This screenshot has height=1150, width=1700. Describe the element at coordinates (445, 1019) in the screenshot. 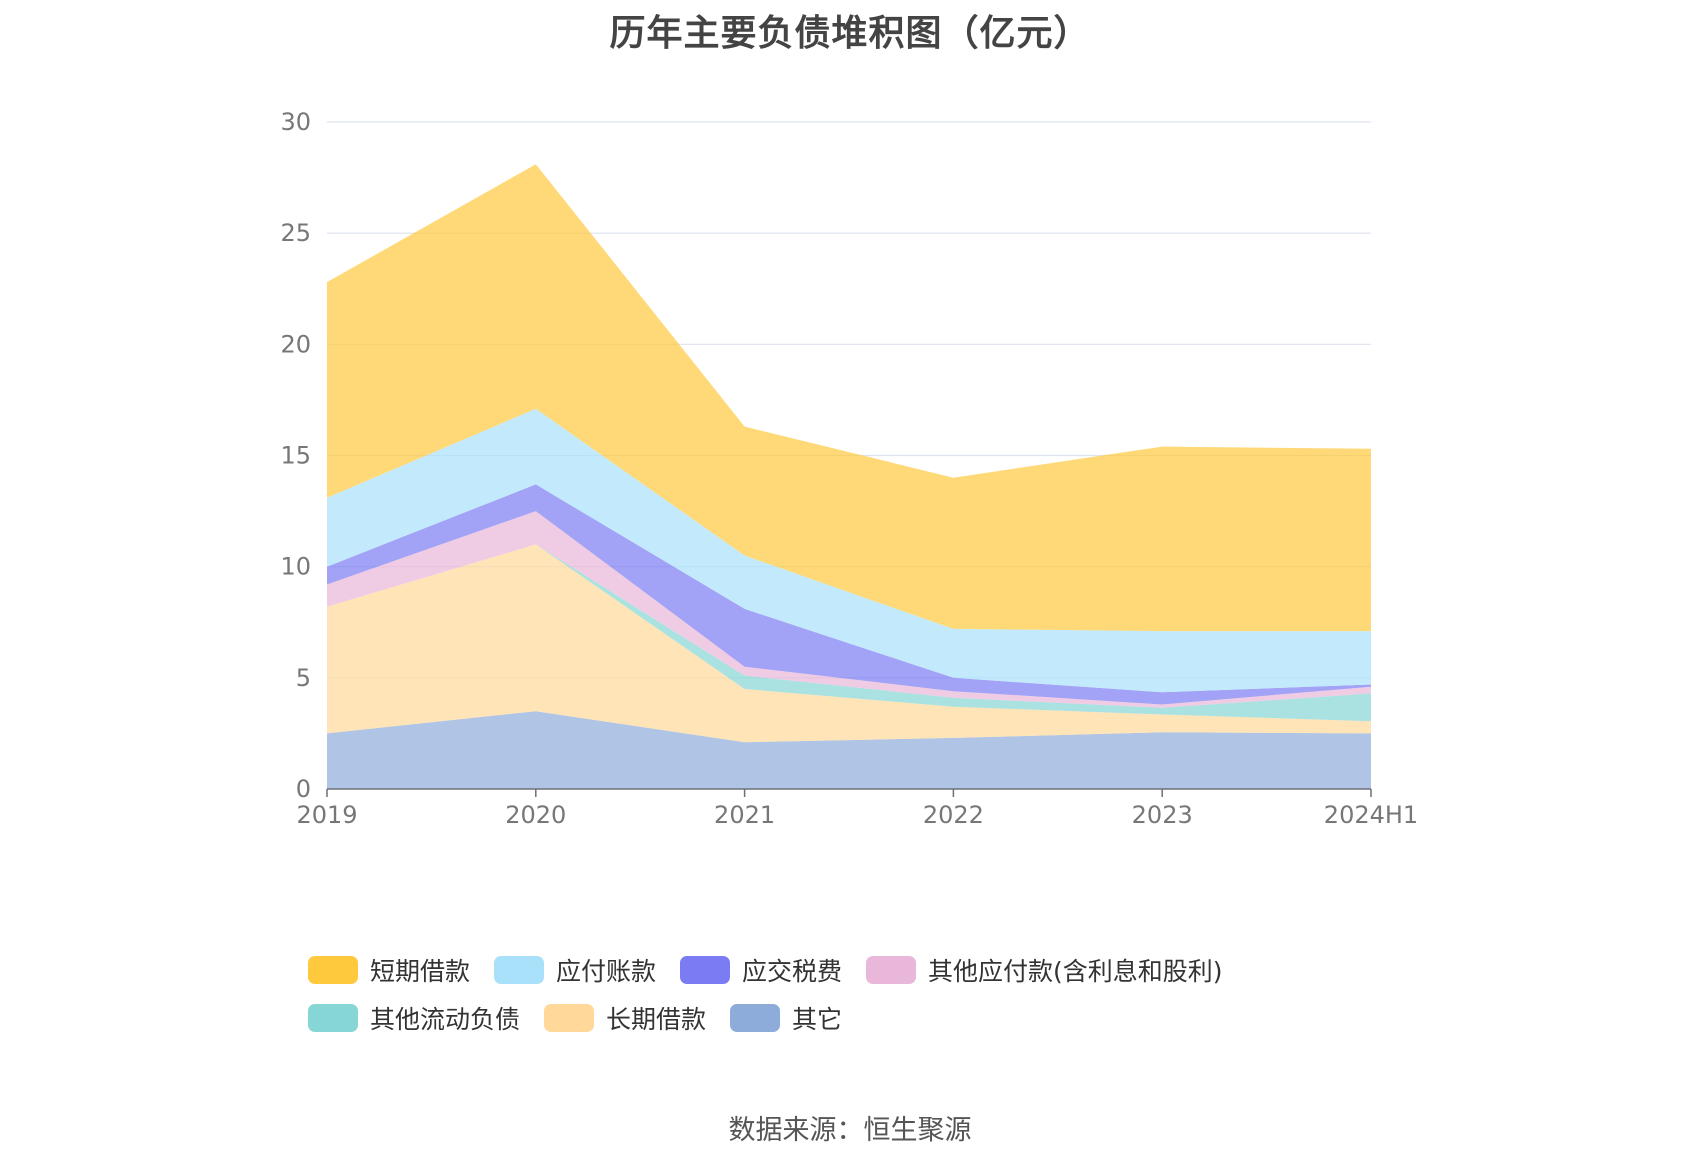

I see `legend-label: 其他流动负债` at that location.